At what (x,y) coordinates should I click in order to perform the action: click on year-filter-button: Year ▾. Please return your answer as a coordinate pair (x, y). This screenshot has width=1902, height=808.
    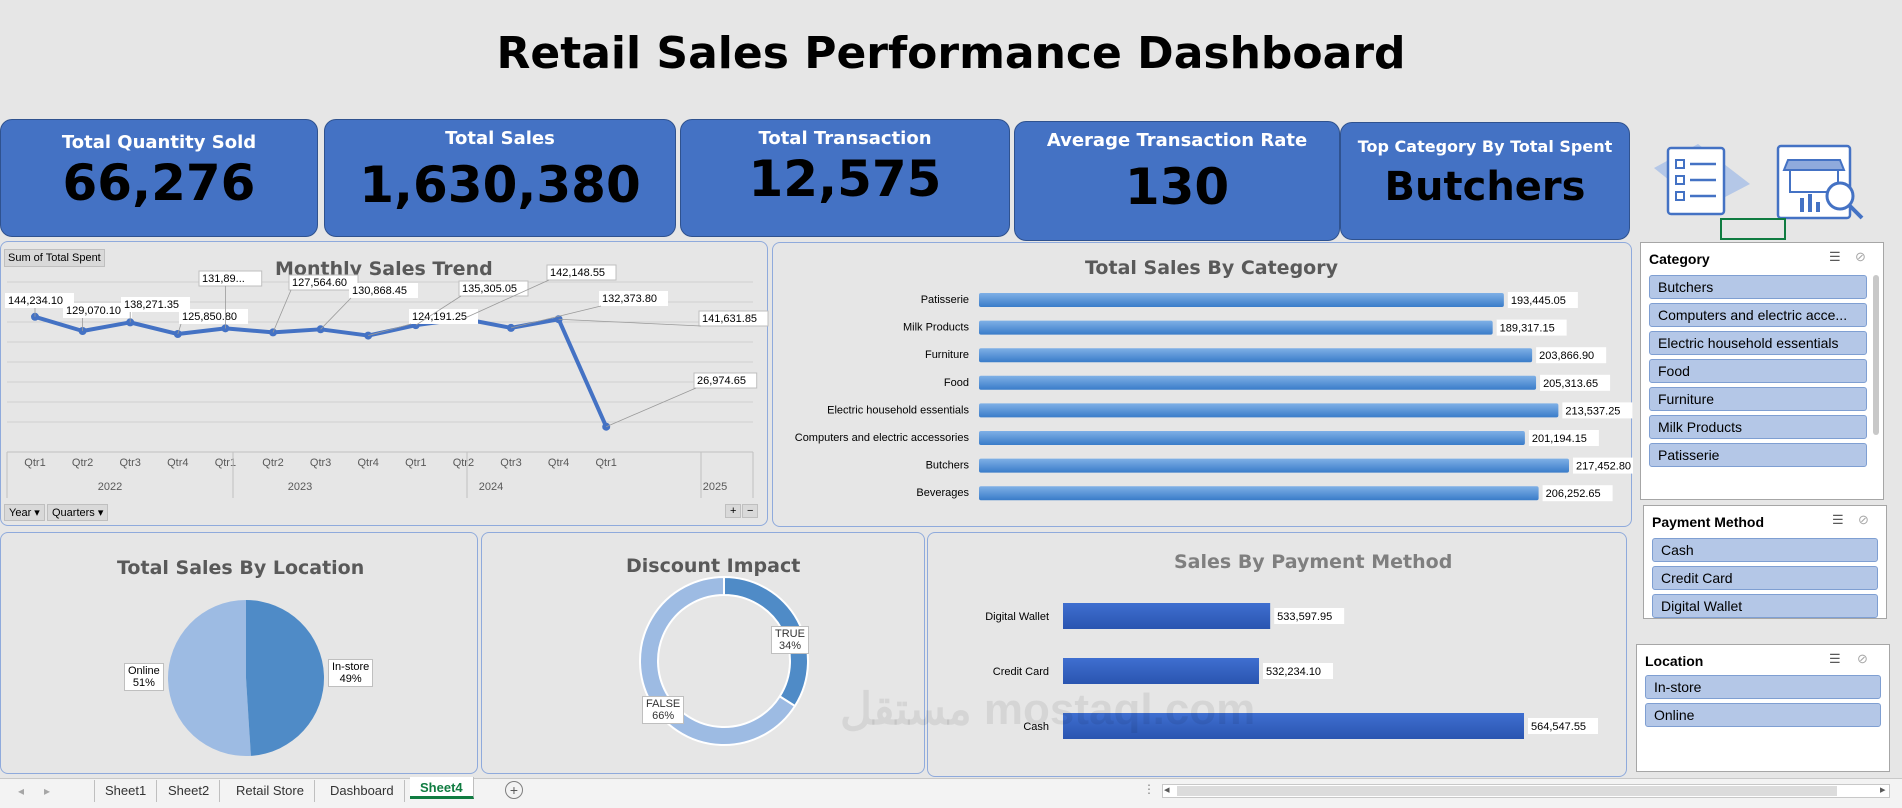
    Looking at the image, I should click on (24, 512).